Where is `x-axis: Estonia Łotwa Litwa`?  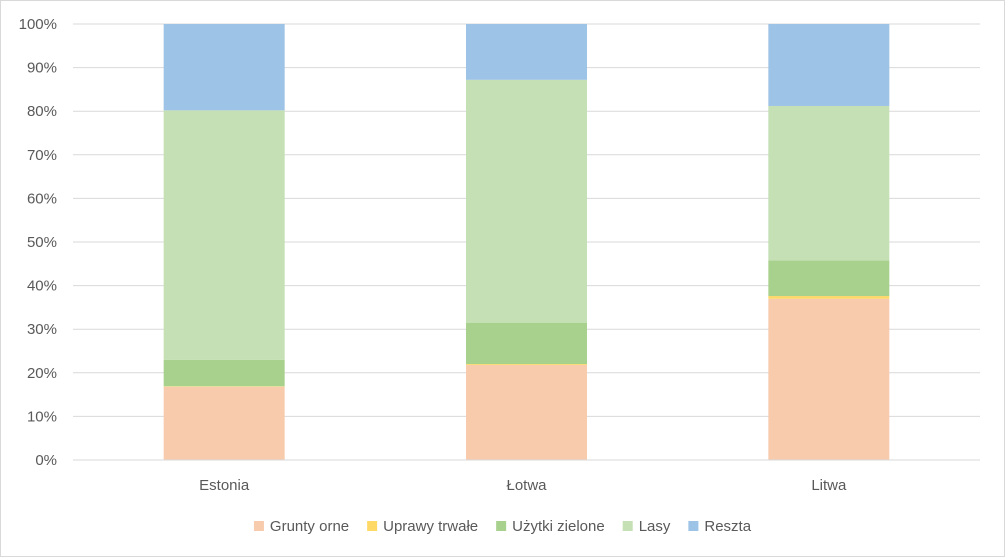 x-axis: Estonia Łotwa Litwa is located at coordinates (526, 476).